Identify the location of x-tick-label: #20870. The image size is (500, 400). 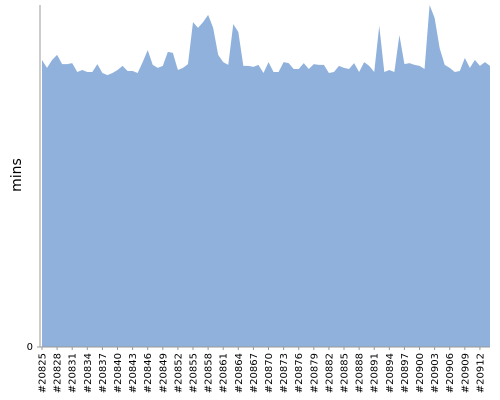
(269, 373).